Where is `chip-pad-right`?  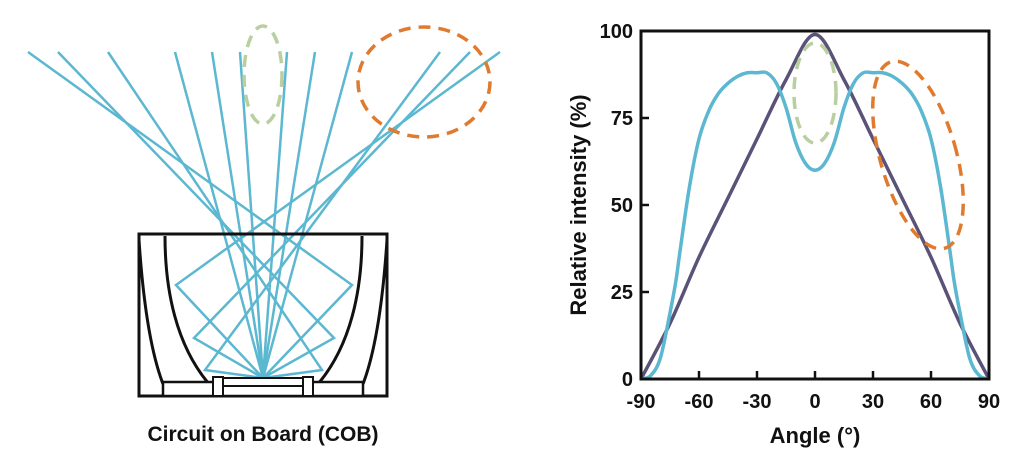
chip-pad-right is located at coordinates (308, 386).